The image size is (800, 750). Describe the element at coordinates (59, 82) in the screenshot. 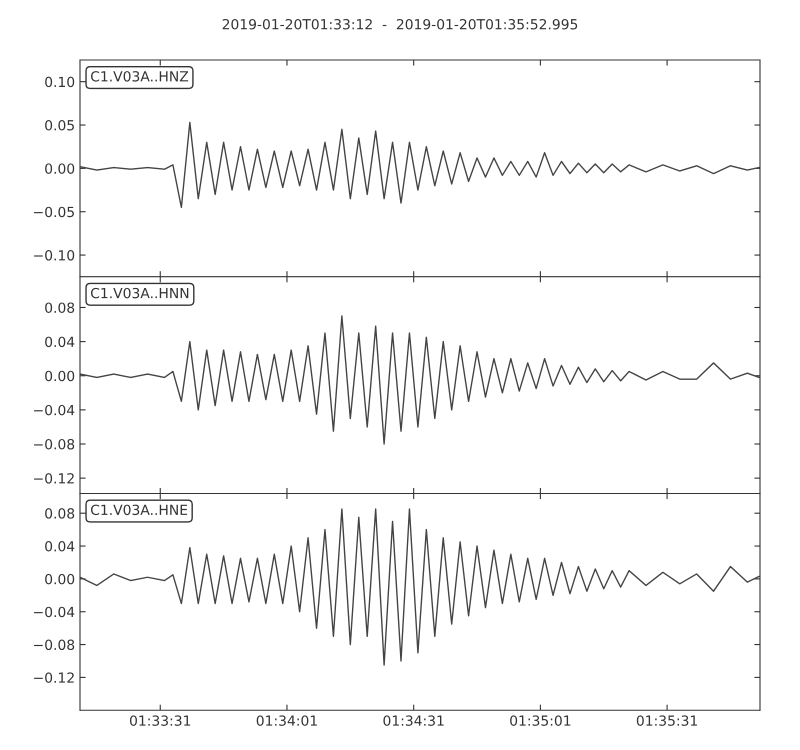

I see `y-tick-label: 0.10` at that location.